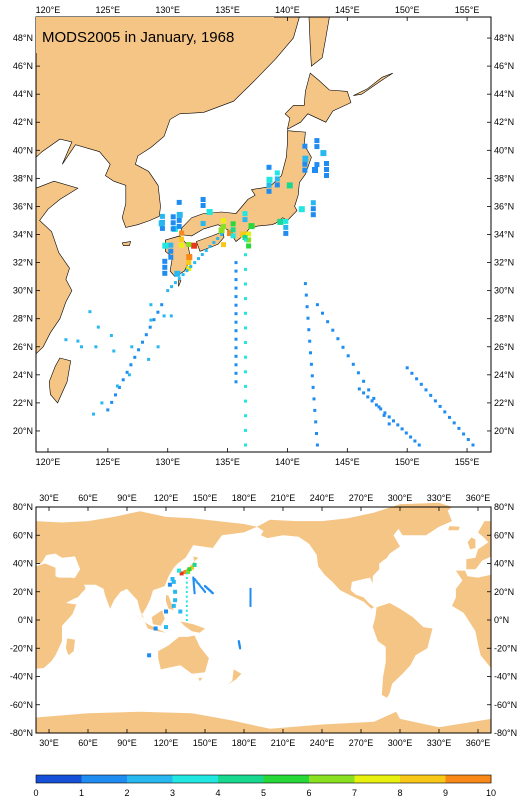  What do you see at coordinates (23, 94) in the screenshot?
I see `lat-label: 44°N` at bounding box center [23, 94].